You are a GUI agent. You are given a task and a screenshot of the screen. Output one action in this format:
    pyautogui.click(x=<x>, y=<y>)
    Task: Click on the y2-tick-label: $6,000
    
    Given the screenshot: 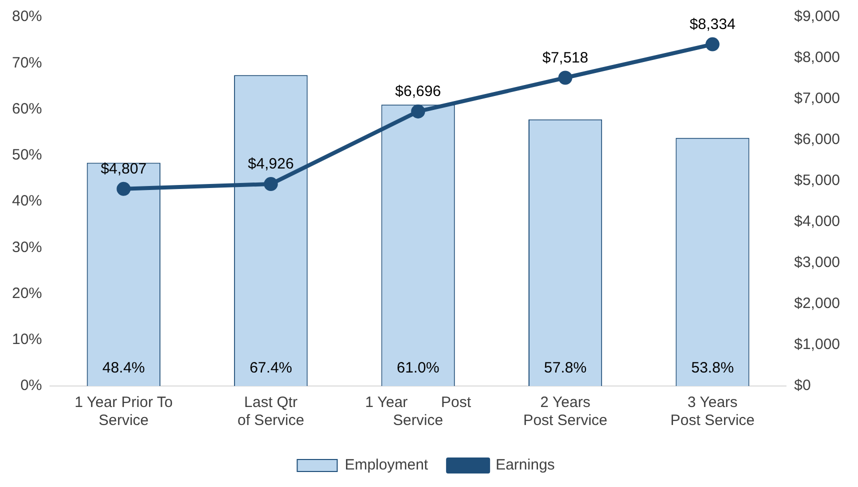 What is the action you would take?
    pyautogui.click(x=817, y=139)
    